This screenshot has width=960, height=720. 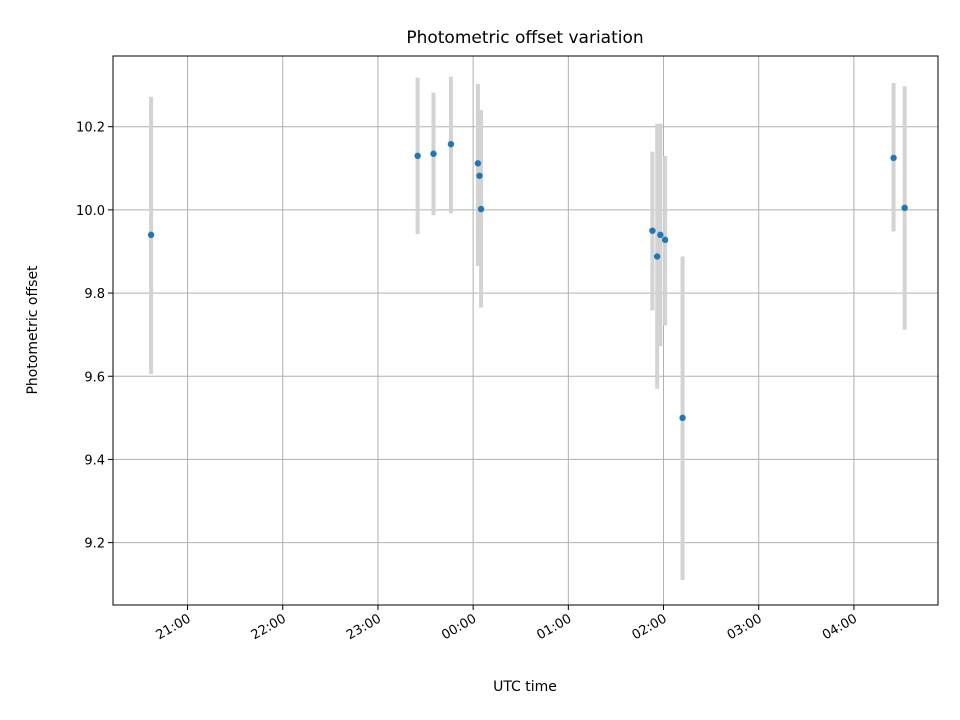 What do you see at coordinates (94, 544) in the screenshot?
I see `y-tick-label: 9.2` at bounding box center [94, 544].